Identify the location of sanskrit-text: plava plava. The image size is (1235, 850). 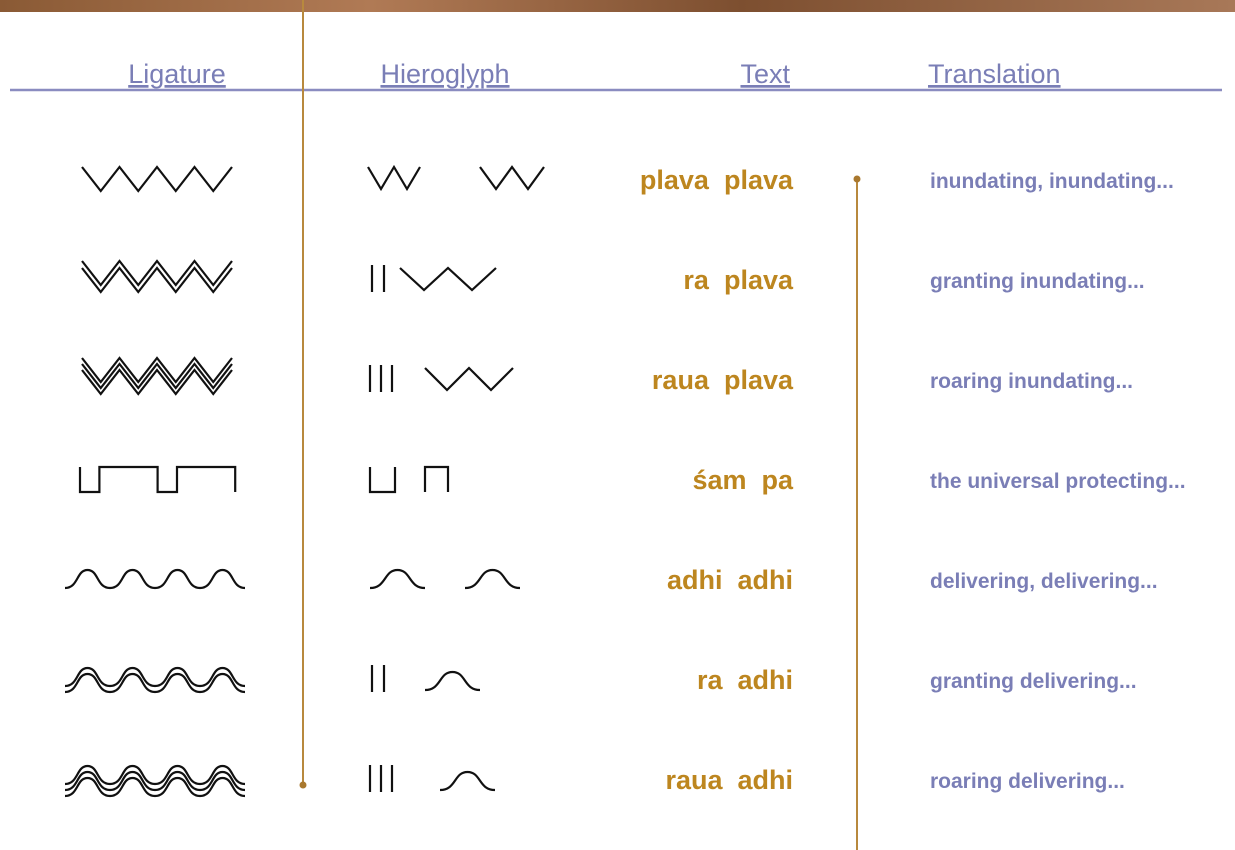
(717, 180).